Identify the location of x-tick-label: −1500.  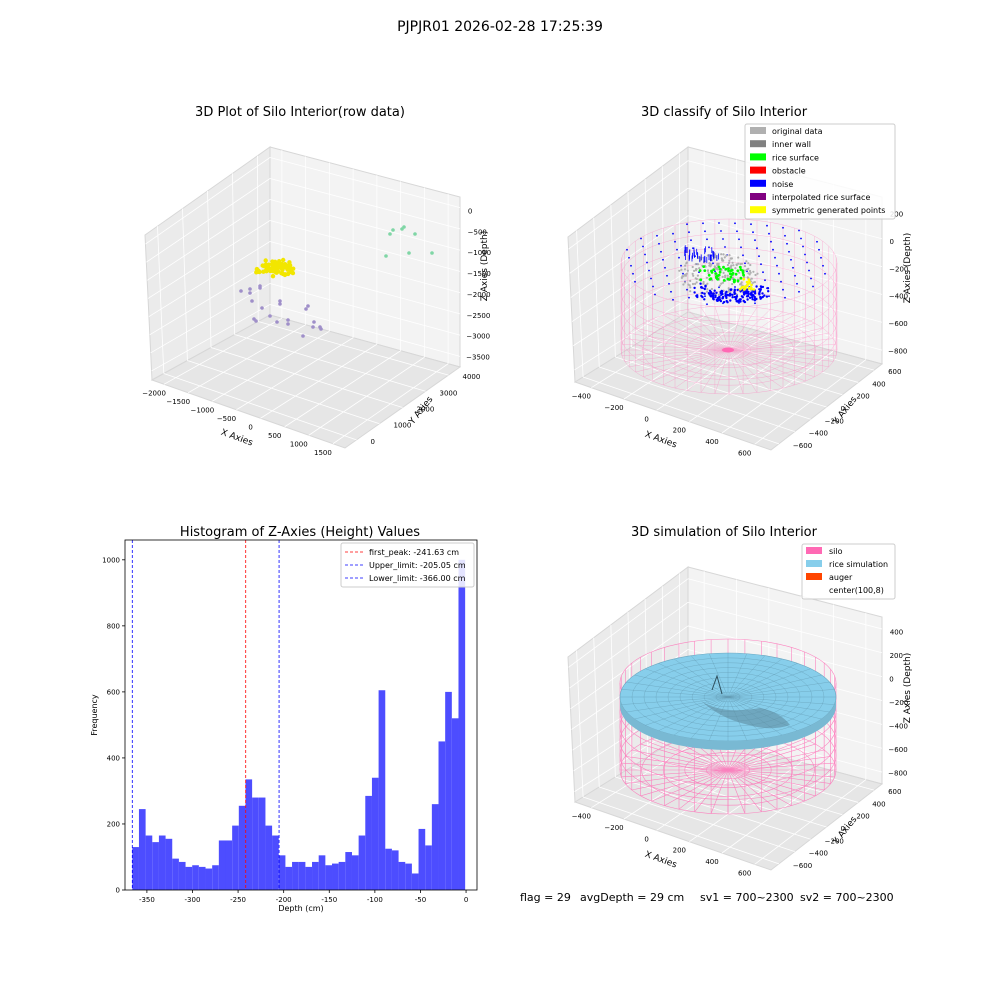
(178, 402).